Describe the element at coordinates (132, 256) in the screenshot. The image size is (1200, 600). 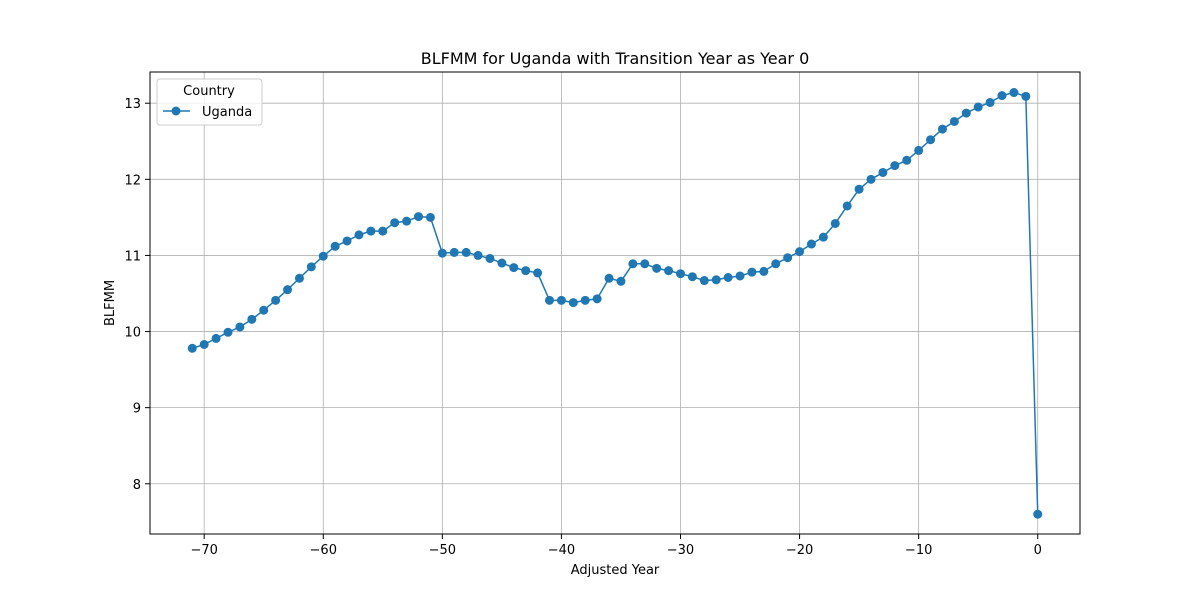
I see `y-tick-label: 11` at that location.